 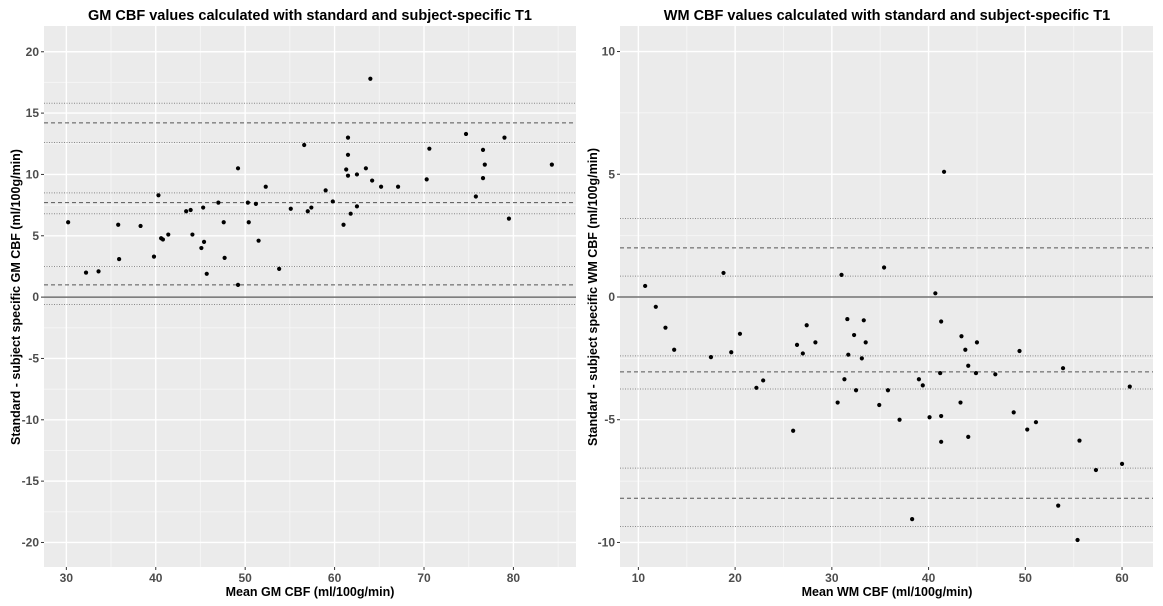 What do you see at coordinates (607, 542) in the screenshot?
I see `wm-y-tick-label: -10` at bounding box center [607, 542].